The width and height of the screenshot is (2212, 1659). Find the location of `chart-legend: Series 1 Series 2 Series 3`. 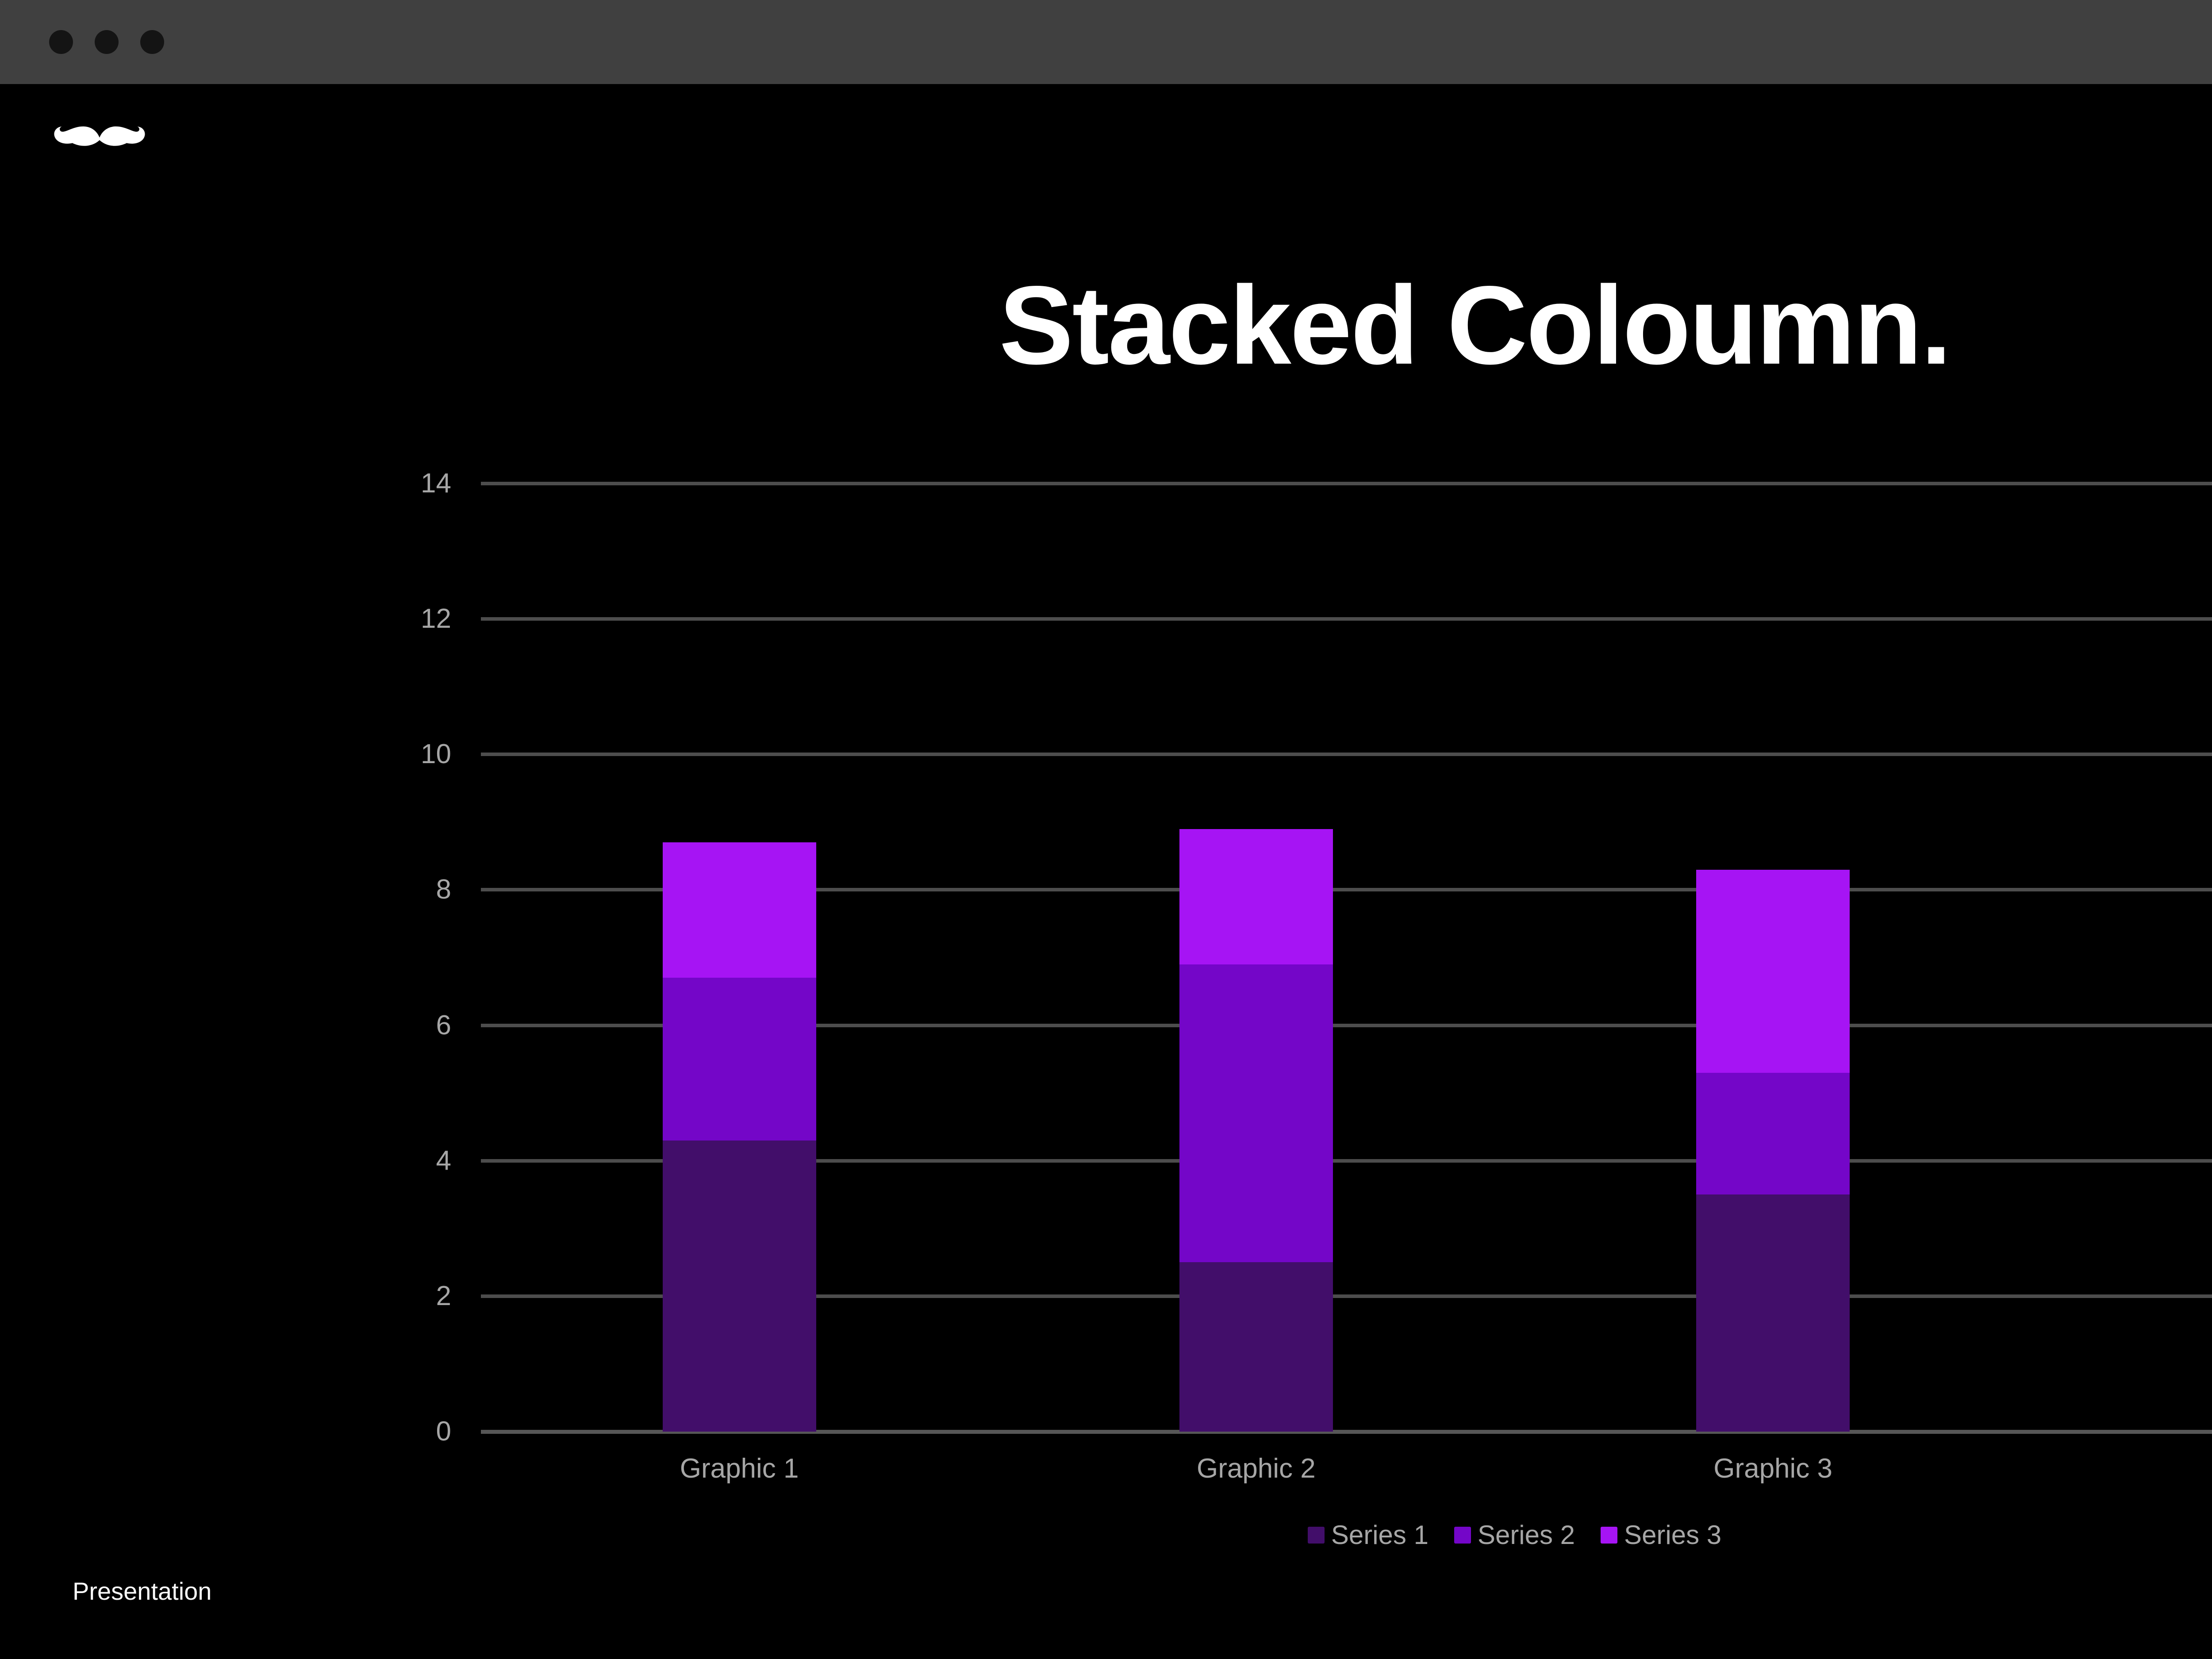

chart-legend: Series 1 Series 2 Series 3 is located at coordinates (1347, 1536).